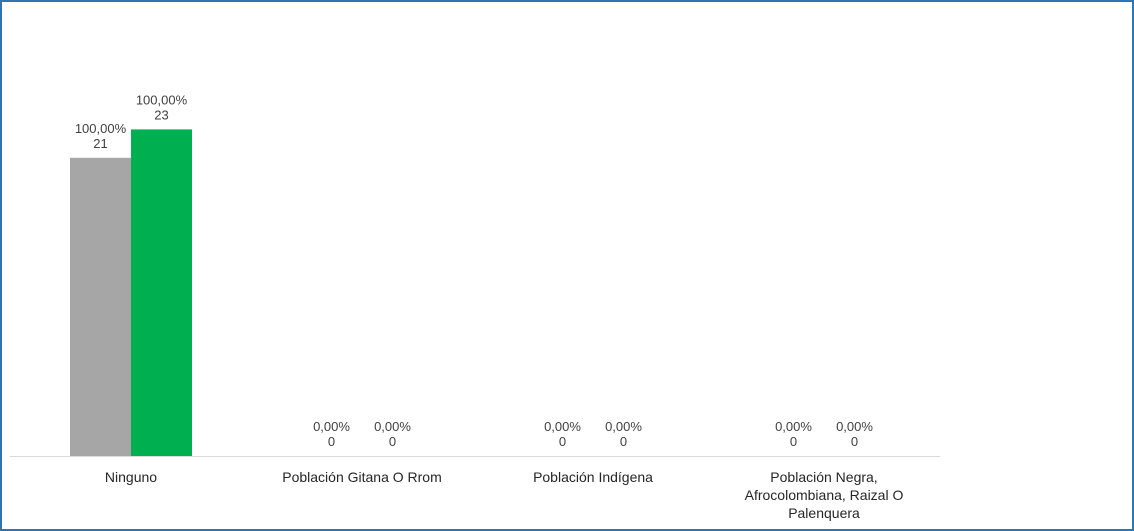 The height and width of the screenshot is (531, 1134). What do you see at coordinates (562, 426) in the screenshot?
I see `data-label-percent-1-3: 0,00%` at bounding box center [562, 426].